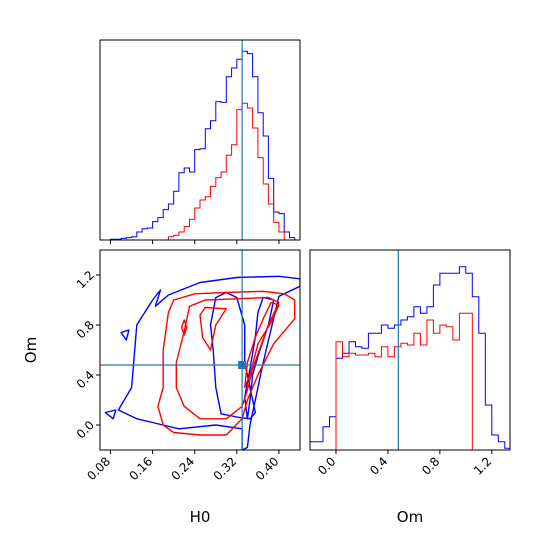 Image resolution: width=550 pixels, height=550 pixels. I want to click on x-tick-label: 1.2, so click(482, 465).